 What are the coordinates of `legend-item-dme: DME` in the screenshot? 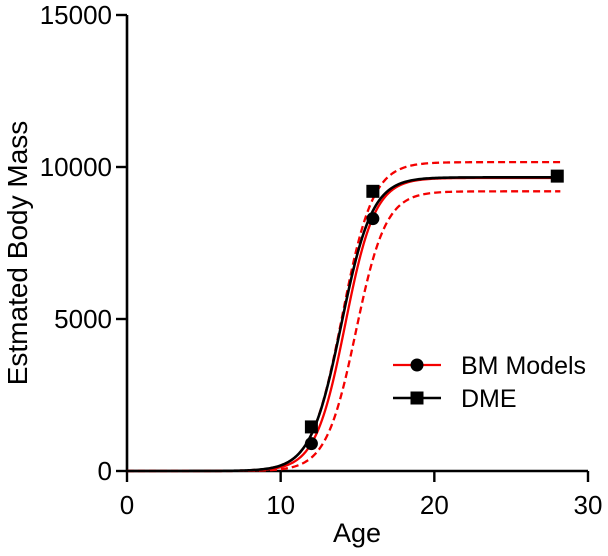 It's located at (455, 399).